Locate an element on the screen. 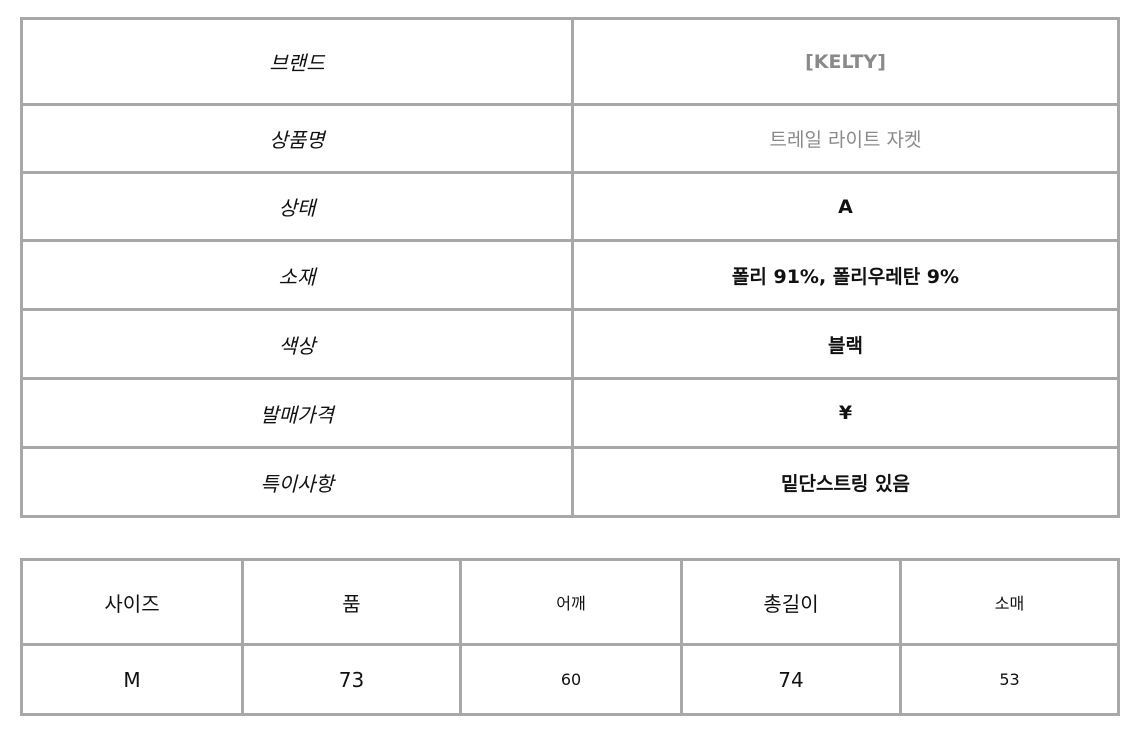 This screenshot has height=736, width=1125. label-cell: 브랜드 is located at coordinates (297, 61).